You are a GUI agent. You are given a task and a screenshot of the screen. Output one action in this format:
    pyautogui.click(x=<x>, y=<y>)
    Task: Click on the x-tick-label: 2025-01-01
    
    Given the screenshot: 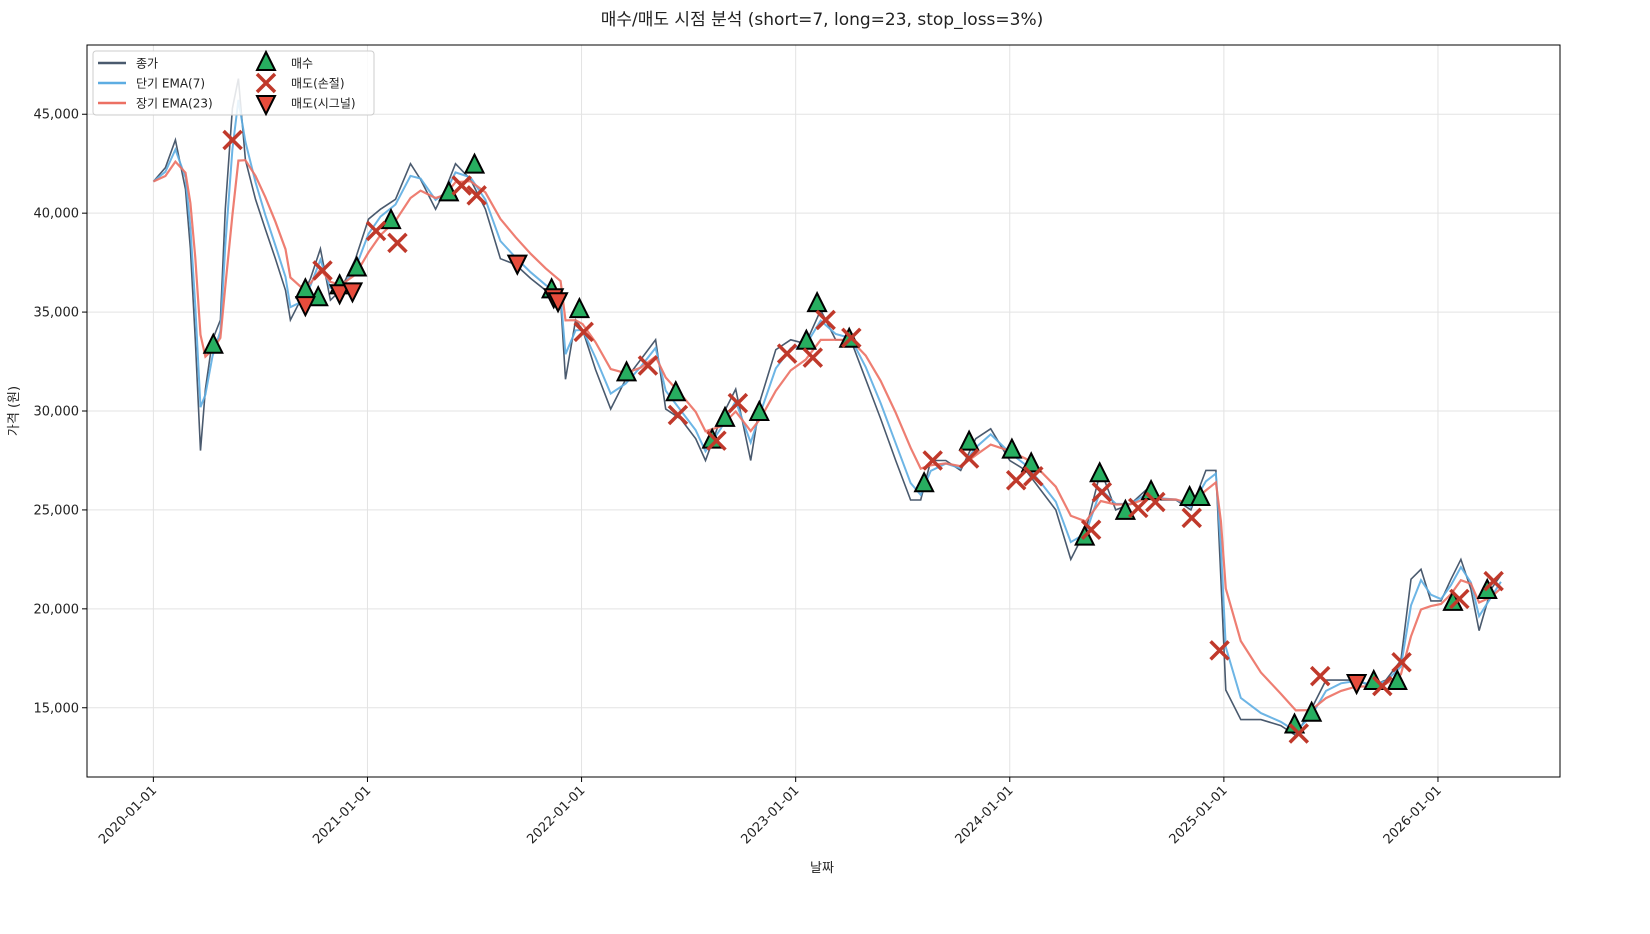 What is the action you would take?
    pyautogui.click(x=1199, y=815)
    